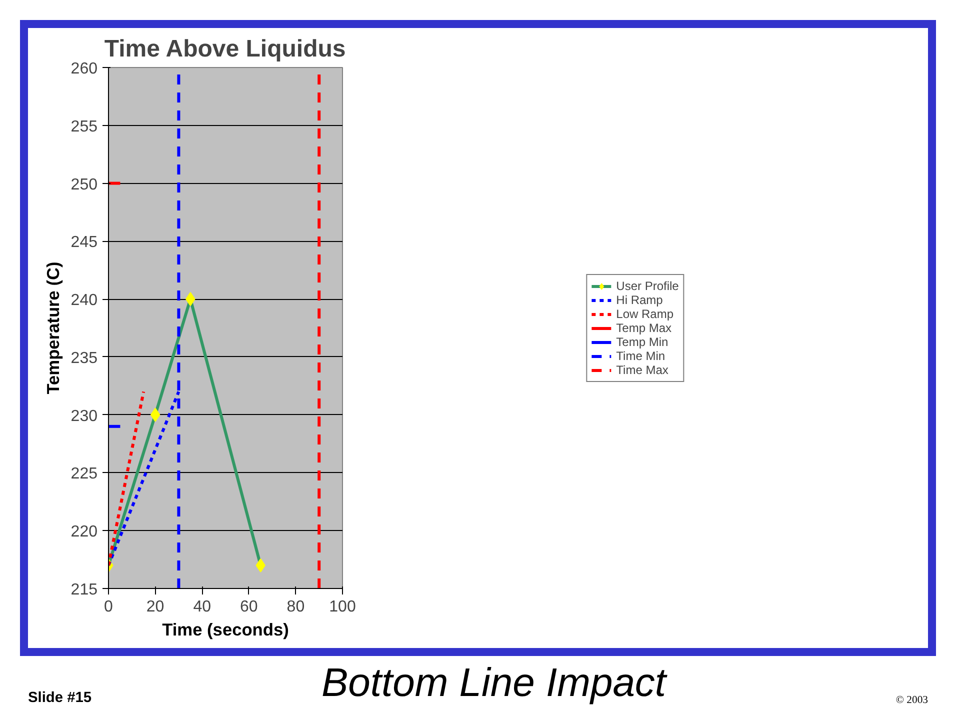 The width and height of the screenshot is (964, 723). I want to click on y-tick-label: 250, so click(84, 185).